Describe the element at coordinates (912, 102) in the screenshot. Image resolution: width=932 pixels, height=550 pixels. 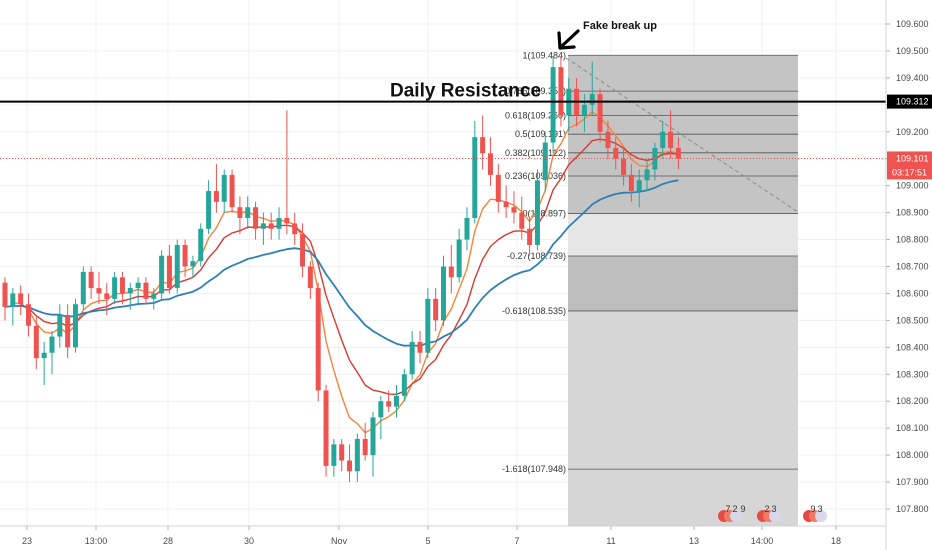
I see `resistance-price-label: 109.312` at that location.